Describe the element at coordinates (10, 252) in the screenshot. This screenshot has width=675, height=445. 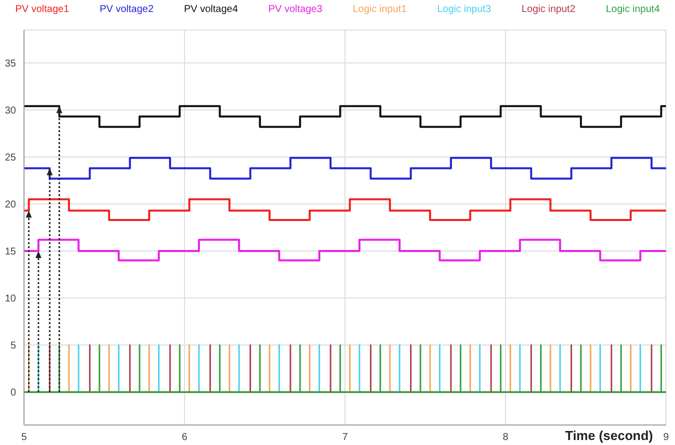
I see `y-tick-label: 15` at that location.